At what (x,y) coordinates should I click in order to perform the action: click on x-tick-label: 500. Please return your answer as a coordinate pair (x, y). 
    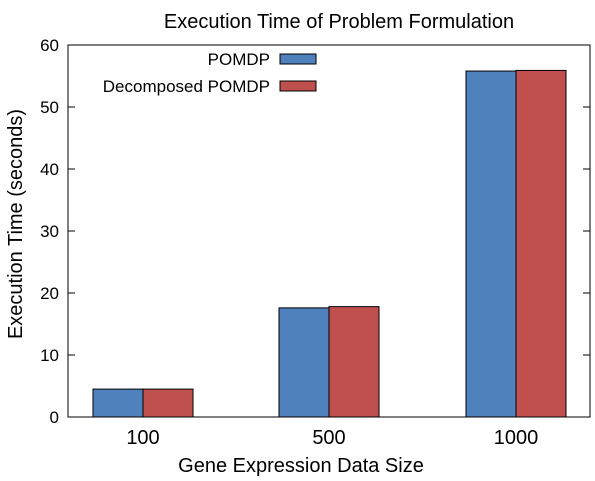
    Looking at the image, I should click on (328, 438).